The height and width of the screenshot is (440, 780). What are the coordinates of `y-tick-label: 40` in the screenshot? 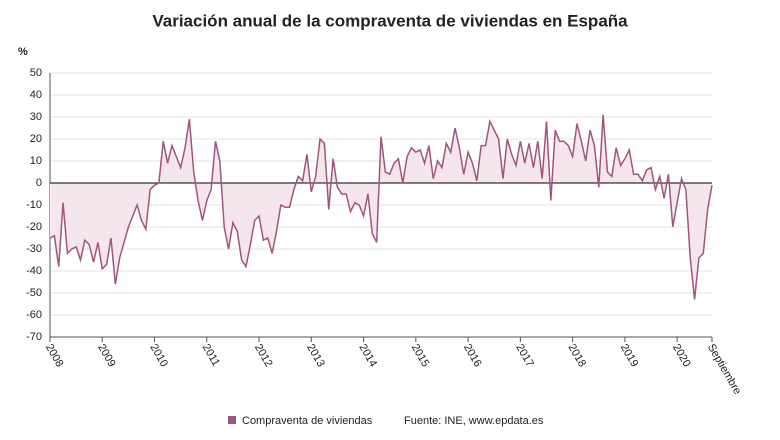 It's located at (36, 95).